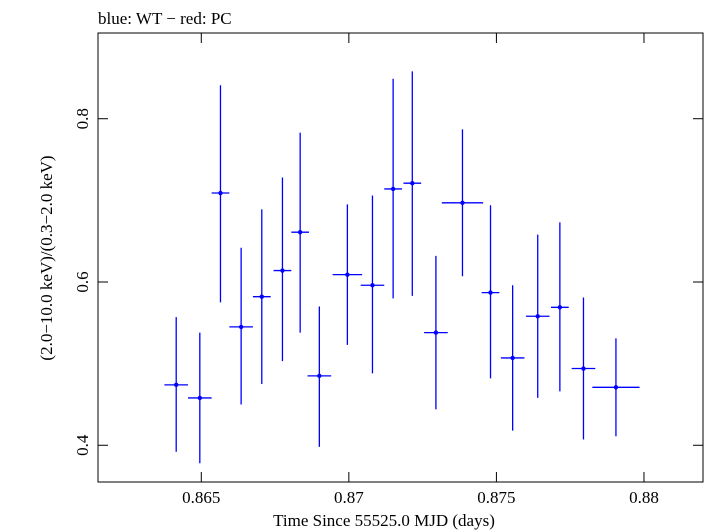 Image resolution: width=705 pixels, height=532 pixels. I want to click on x-tick-label: 0.865, so click(201, 497).